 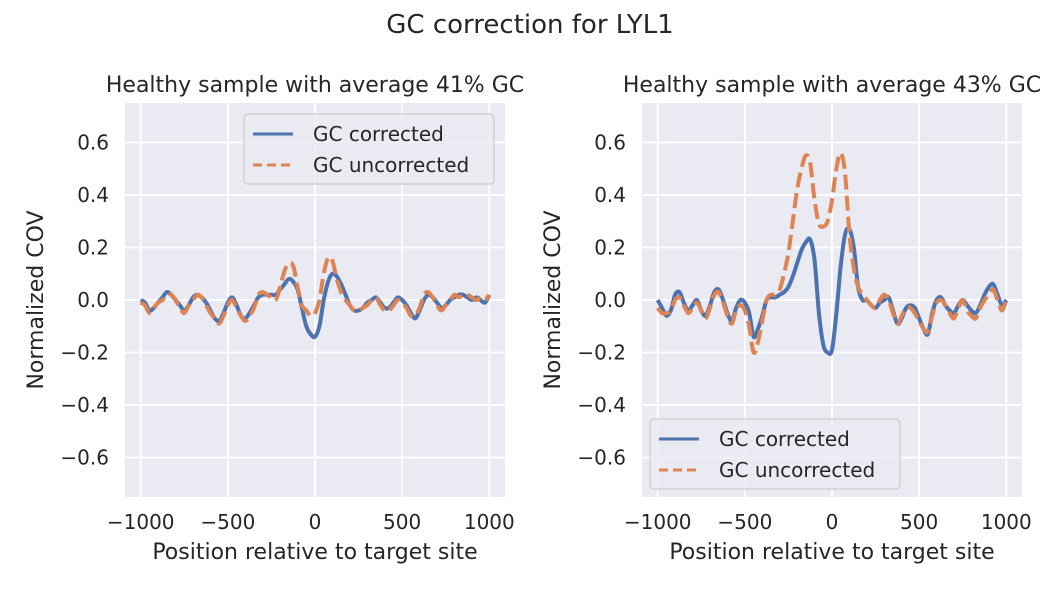 I want to click on panel-title: Healthy sample with average 43% GC, so click(x=832, y=85).